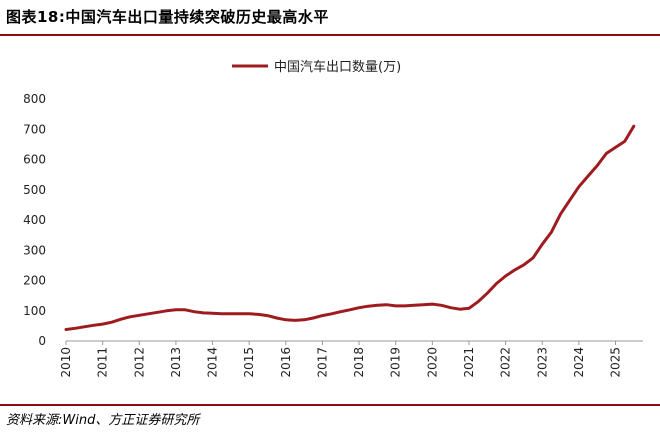  What do you see at coordinates (330, 405) in the screenshot?
I see `source-divider` at bounding box center [330, 405].